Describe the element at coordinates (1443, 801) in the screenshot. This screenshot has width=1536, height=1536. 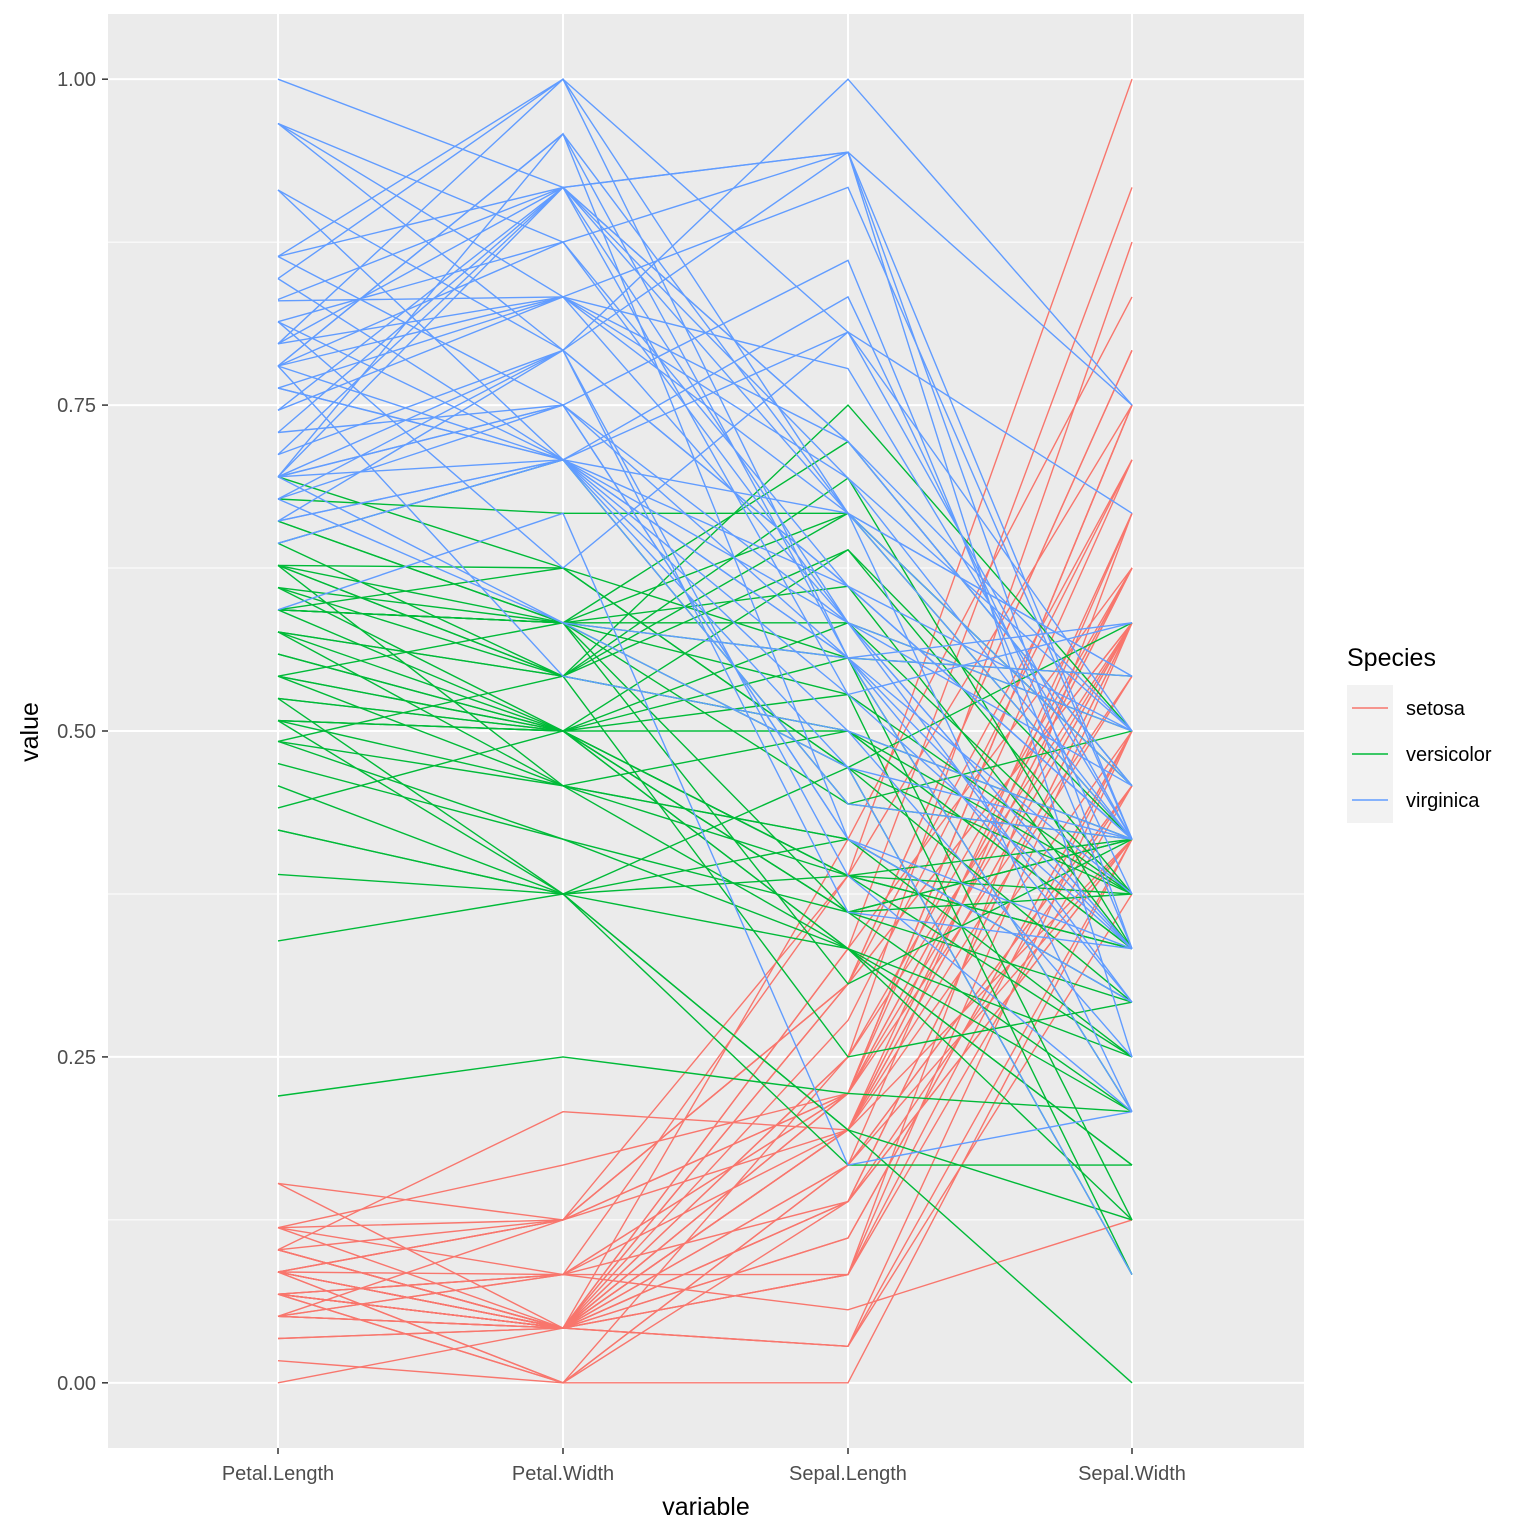
I see `legend-label-virginica: virginica` at that location.